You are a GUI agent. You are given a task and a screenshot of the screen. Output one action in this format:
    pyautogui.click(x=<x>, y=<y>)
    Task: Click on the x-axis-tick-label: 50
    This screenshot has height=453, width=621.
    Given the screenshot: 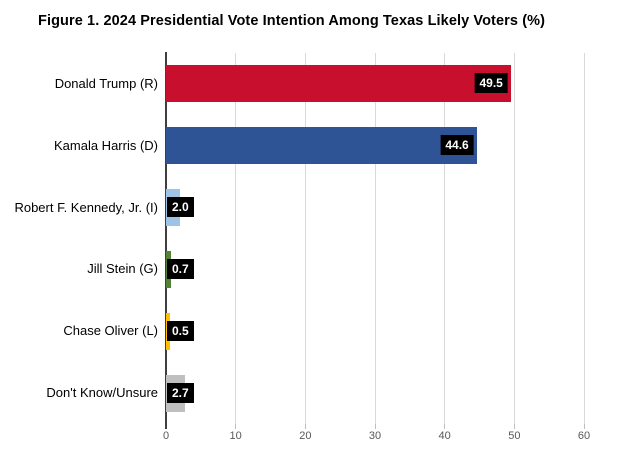 What is the action you would take?
    pyautogui.click(x=514, y=436)
    